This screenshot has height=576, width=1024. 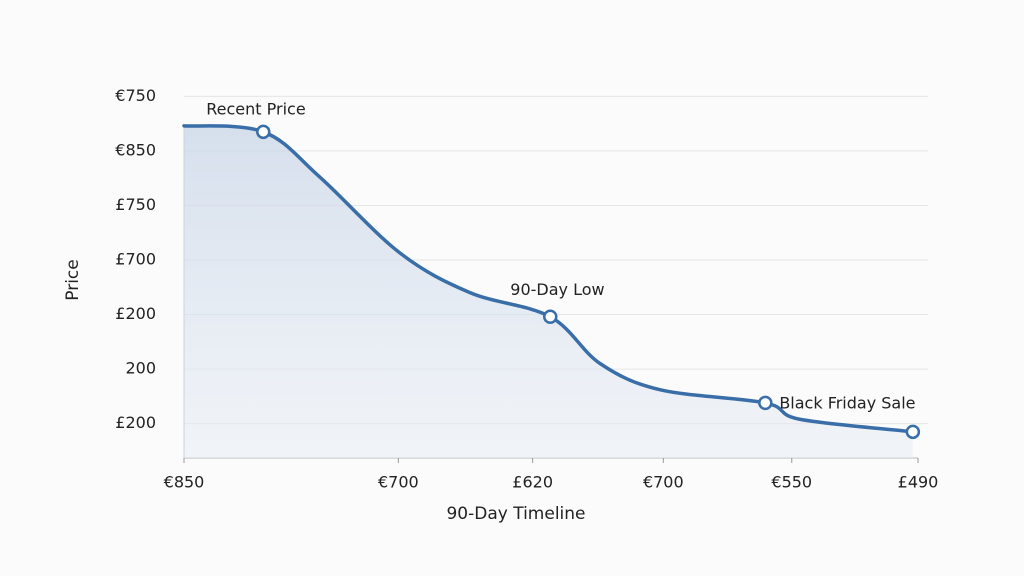 I want to click on annotation-label: Black Friday Sale, so click(x=847, y=402).